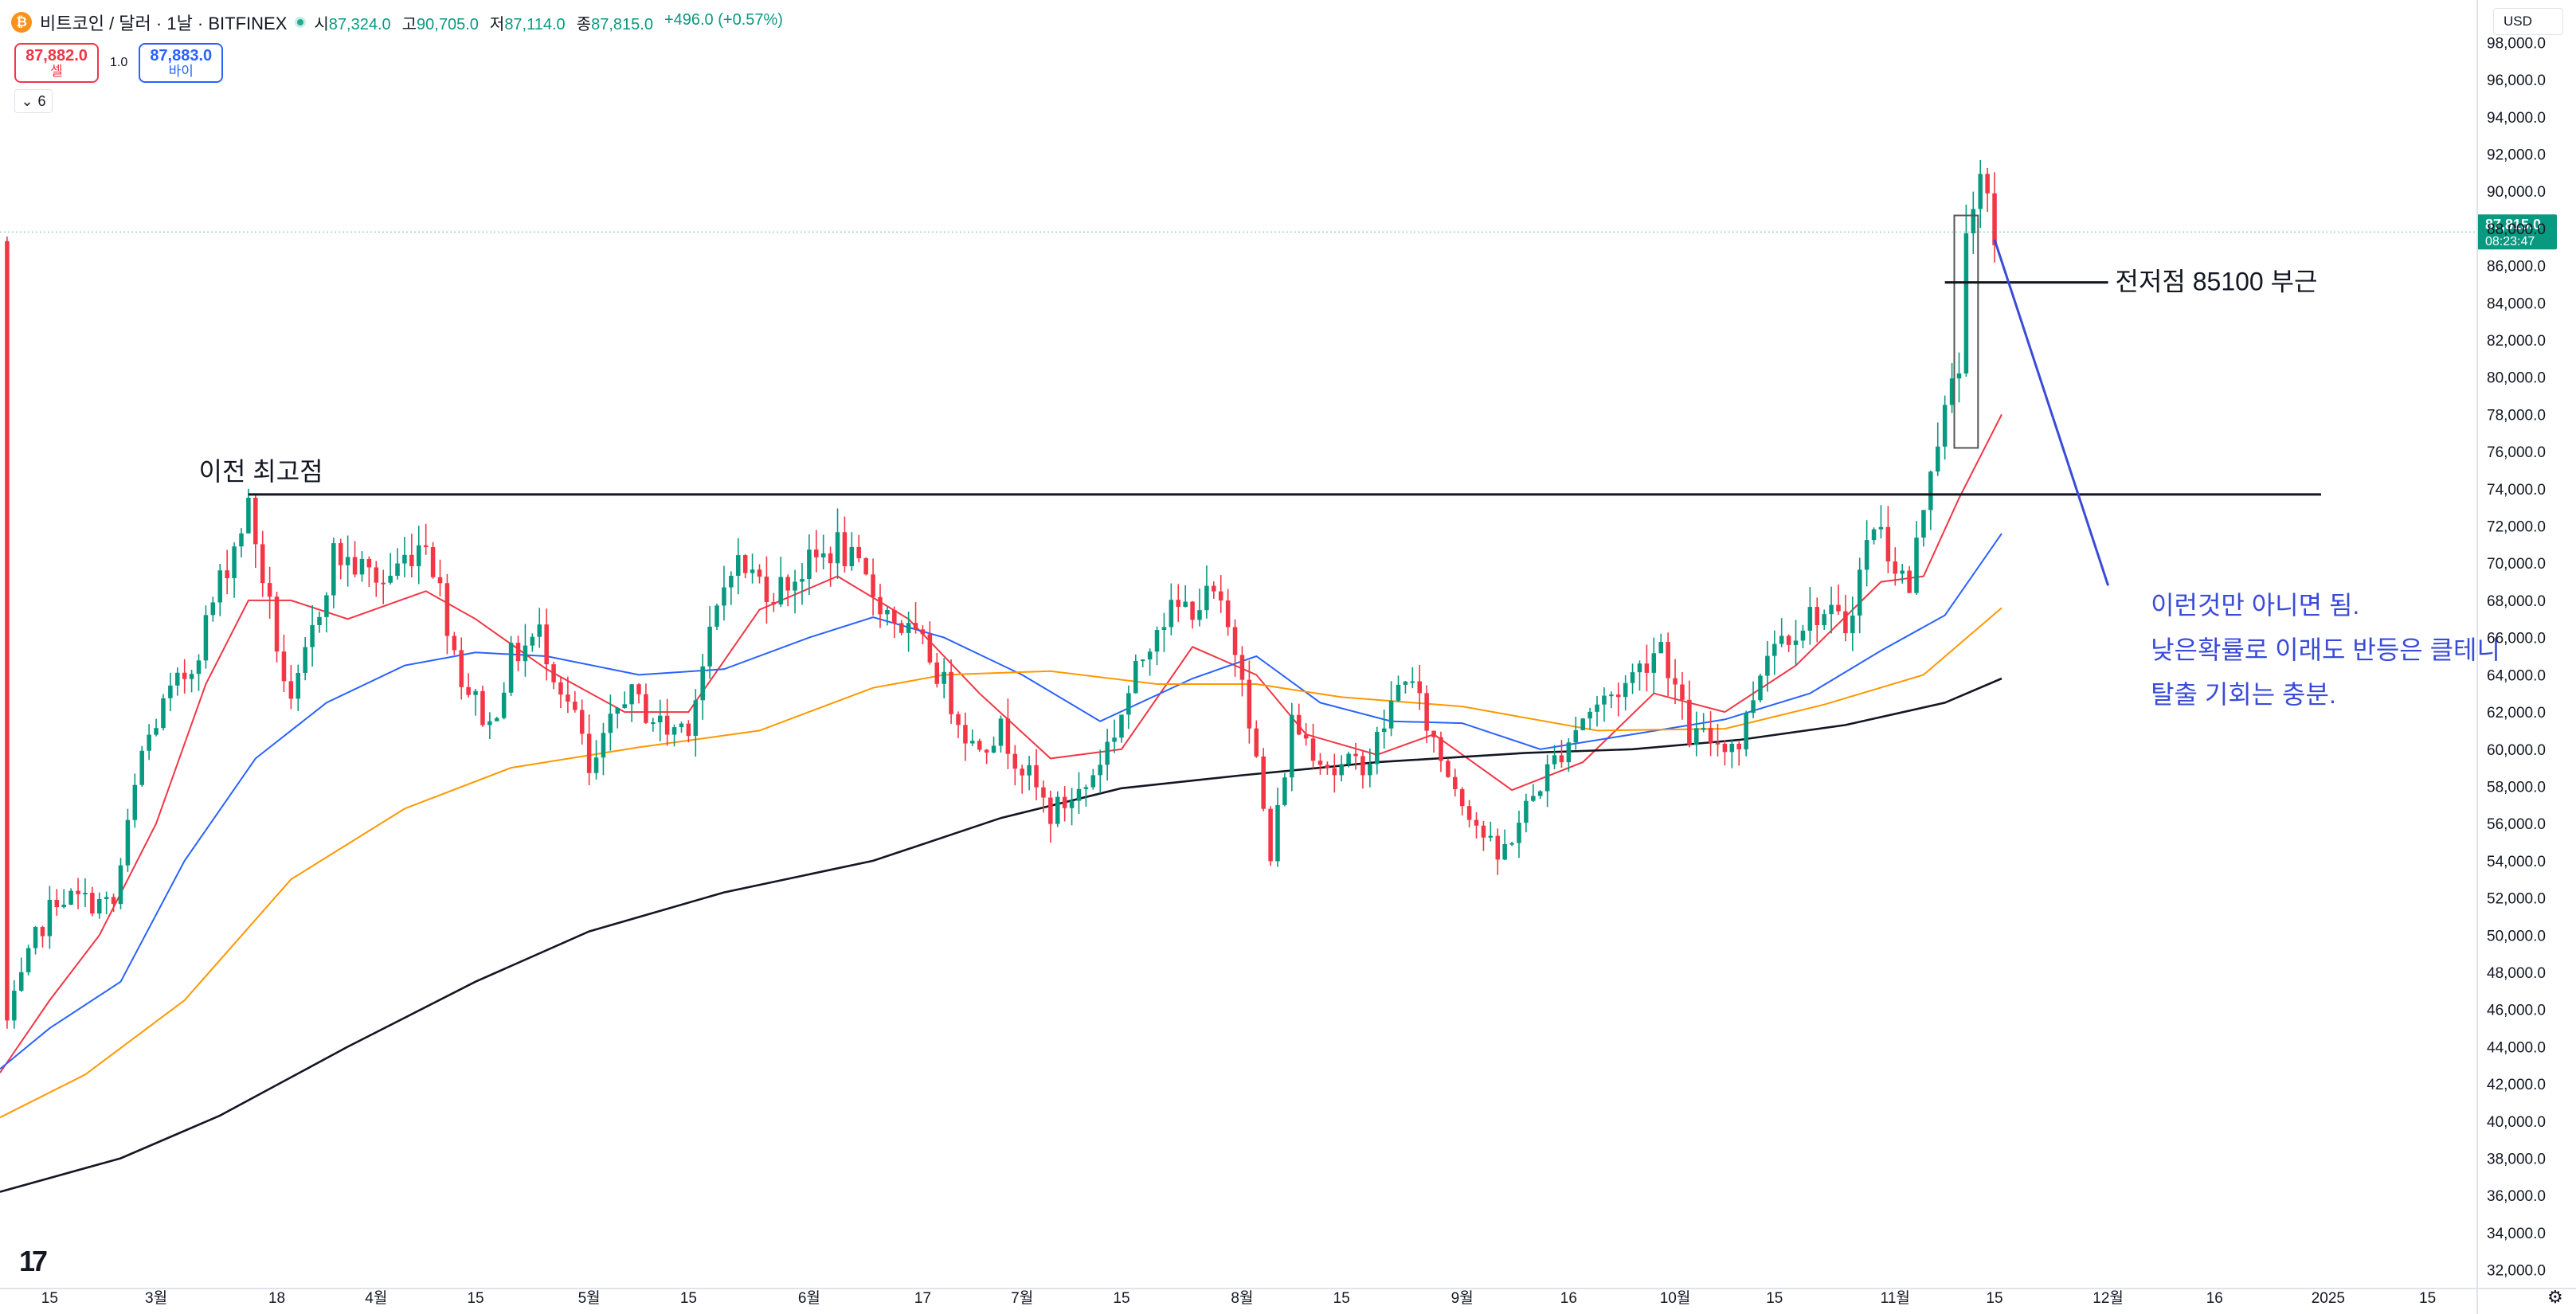 Image resolution: width=2576 pixels, height=1314 pixels. Describe the element at coordinates (181, 55) in the screenshot. I see `buy-price: 87,883.0` at that location.